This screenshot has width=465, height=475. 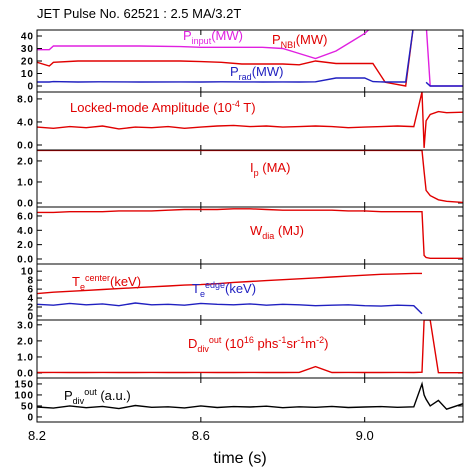 I want to click on label-part: T), so click(x=248, y=107).